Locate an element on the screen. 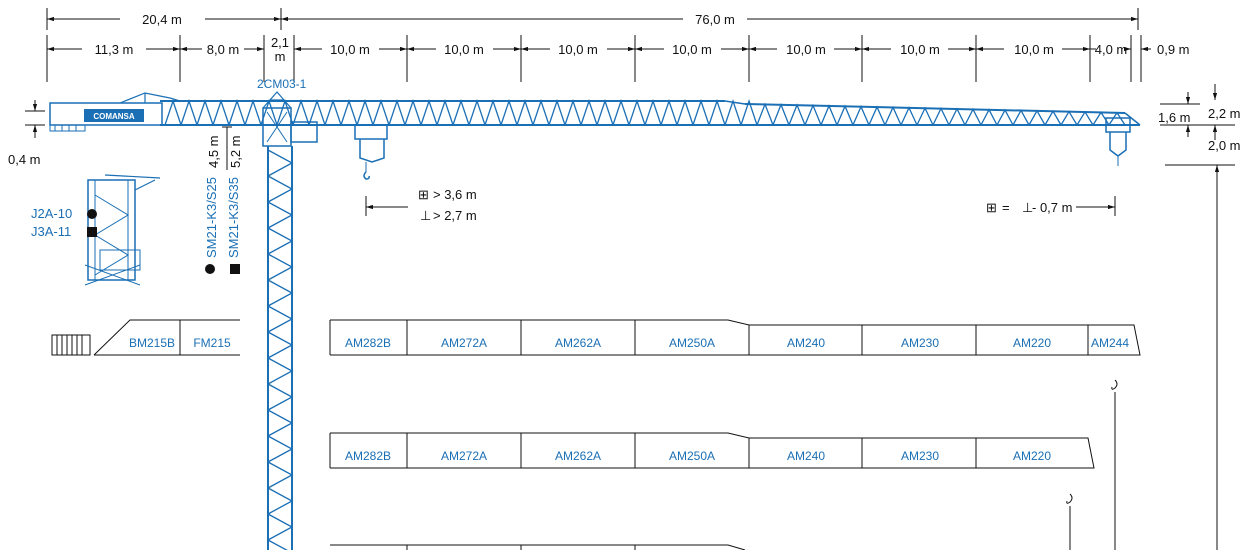 The image size is (1256, 550). counter-jib-section: FM215 is located at coordinates (212, 343).